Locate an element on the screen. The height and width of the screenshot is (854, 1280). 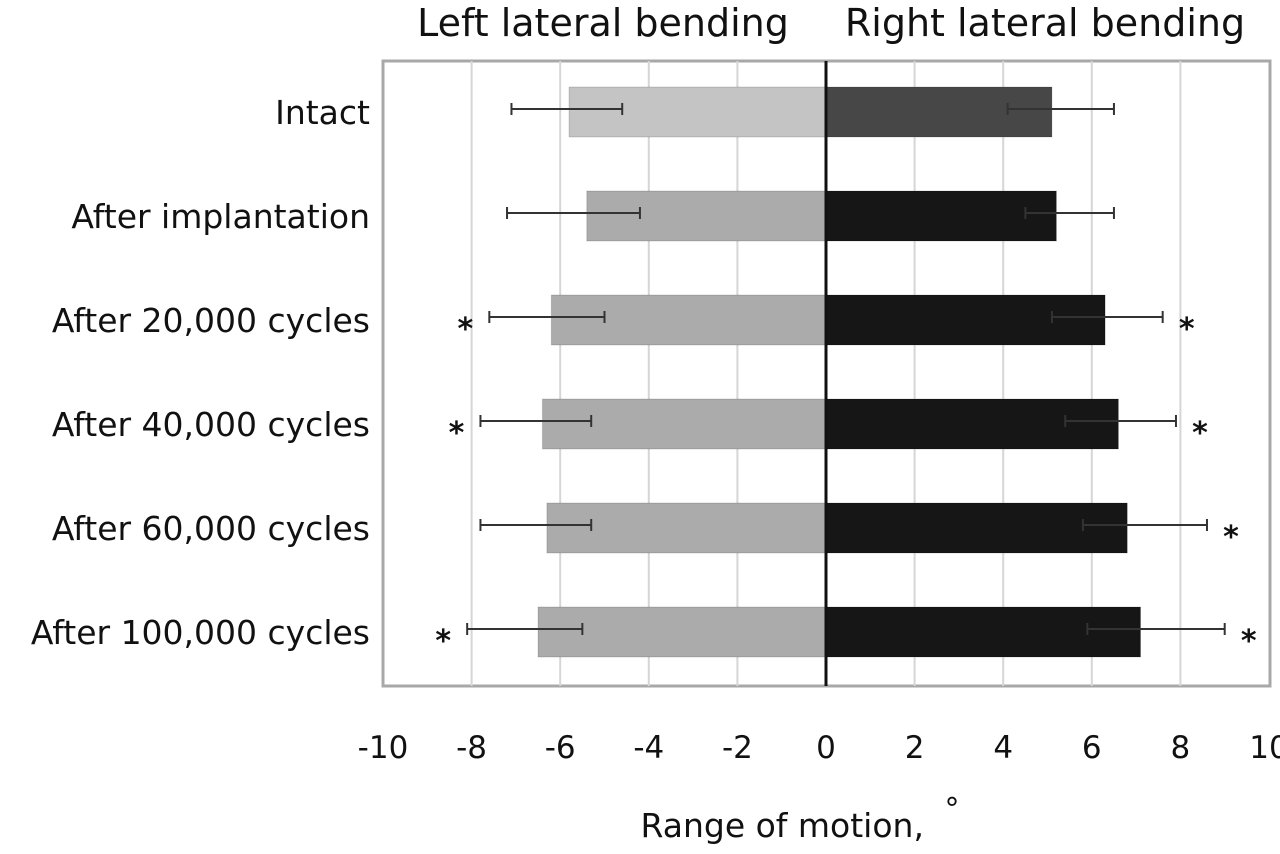
x-tick-label: 10 is located at coordinates (1264, 748).